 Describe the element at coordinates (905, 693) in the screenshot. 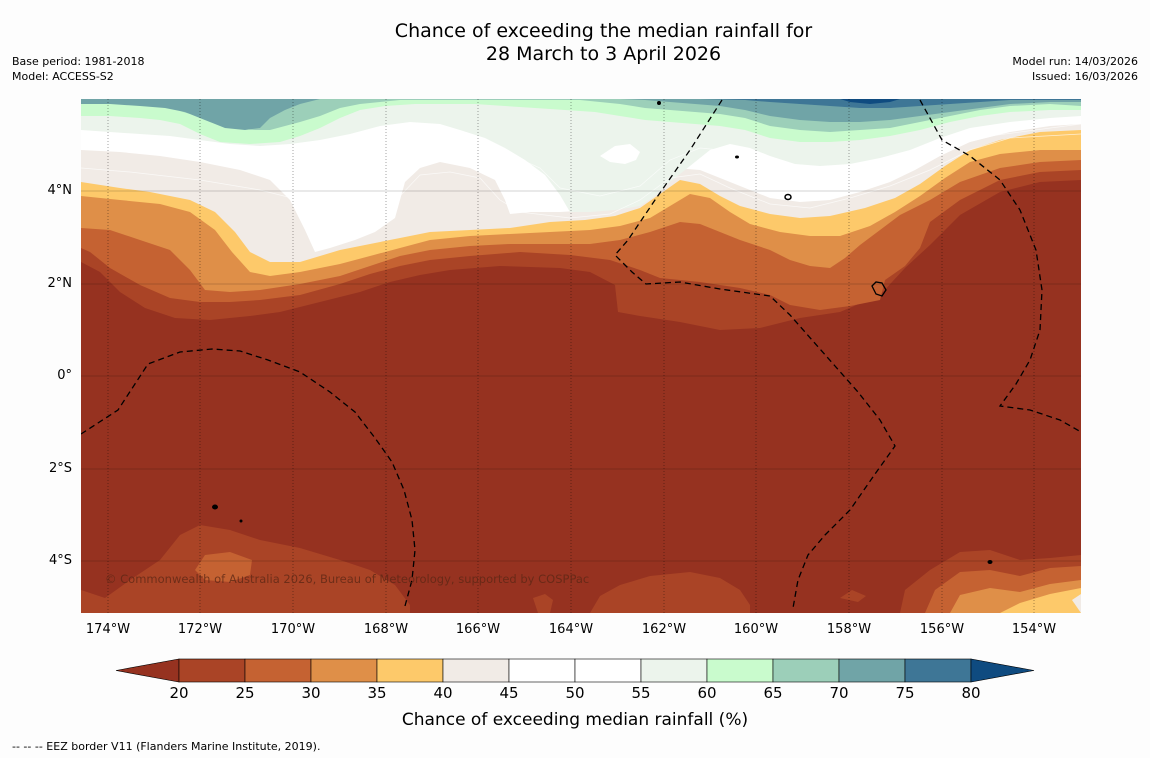

I see `colorbar-tick-label: 75` at that location.